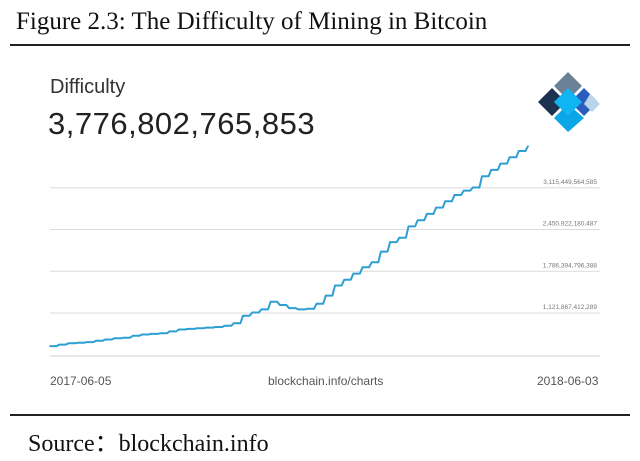 This screenshot has width=640, height=461. Describe the element at coordinates (570, 182) in the screenshot. I see `y-tick-label-3: 3,115,449,564,585` at that location.